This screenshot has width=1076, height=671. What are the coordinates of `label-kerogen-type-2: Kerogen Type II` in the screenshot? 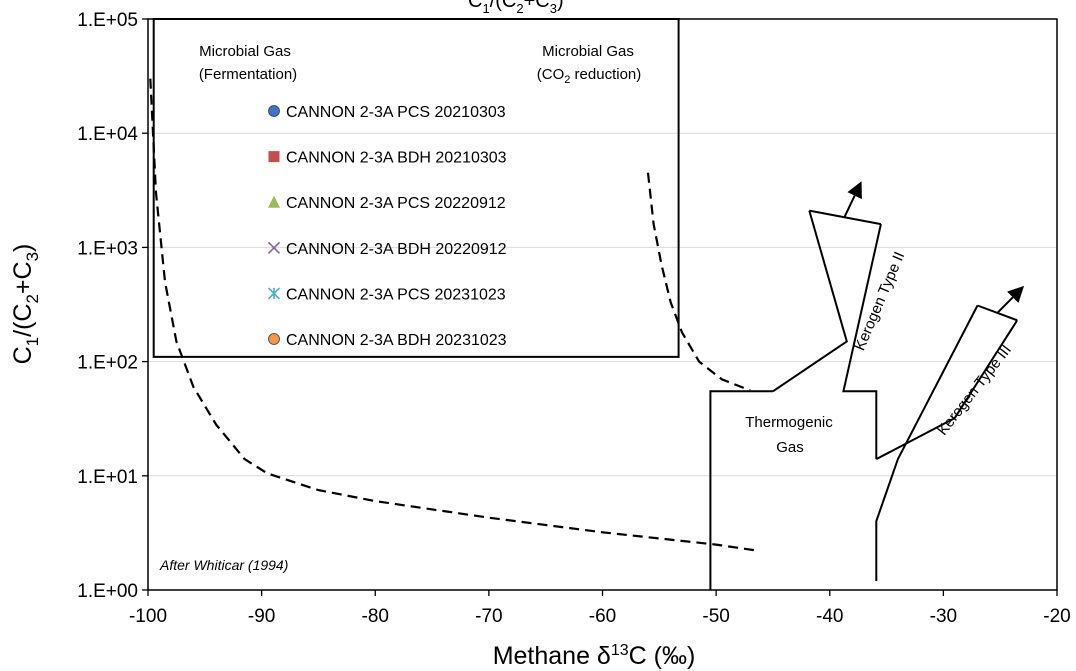 It's located at (879, 301).